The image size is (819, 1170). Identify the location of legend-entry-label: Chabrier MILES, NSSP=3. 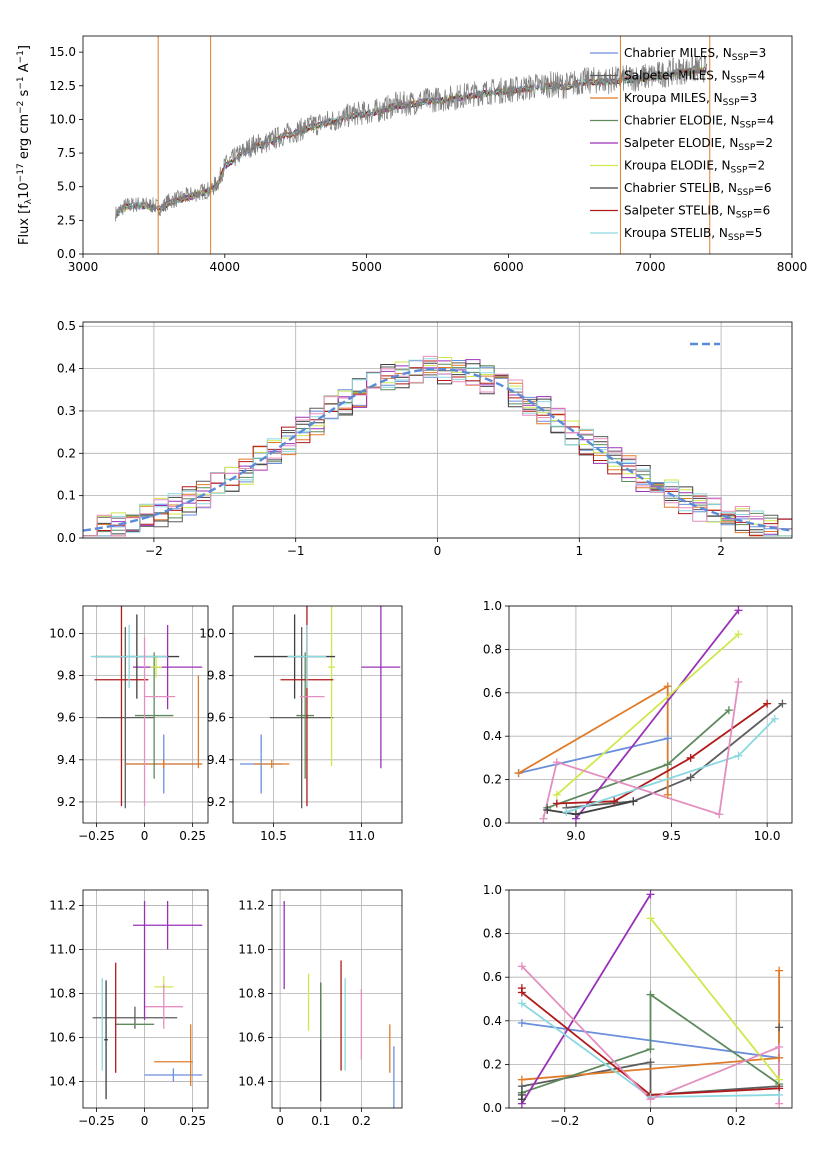
(695, 54).